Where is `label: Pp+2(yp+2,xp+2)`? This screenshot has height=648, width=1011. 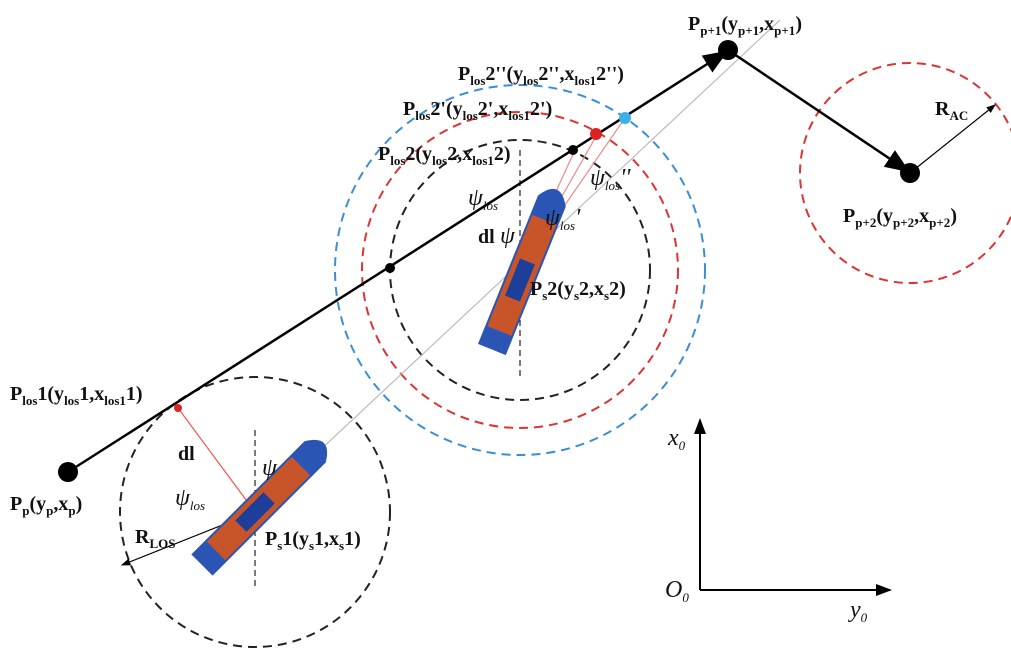 label: Pp+2(yp+2,xp+2) is located at coordinates (900, 217).